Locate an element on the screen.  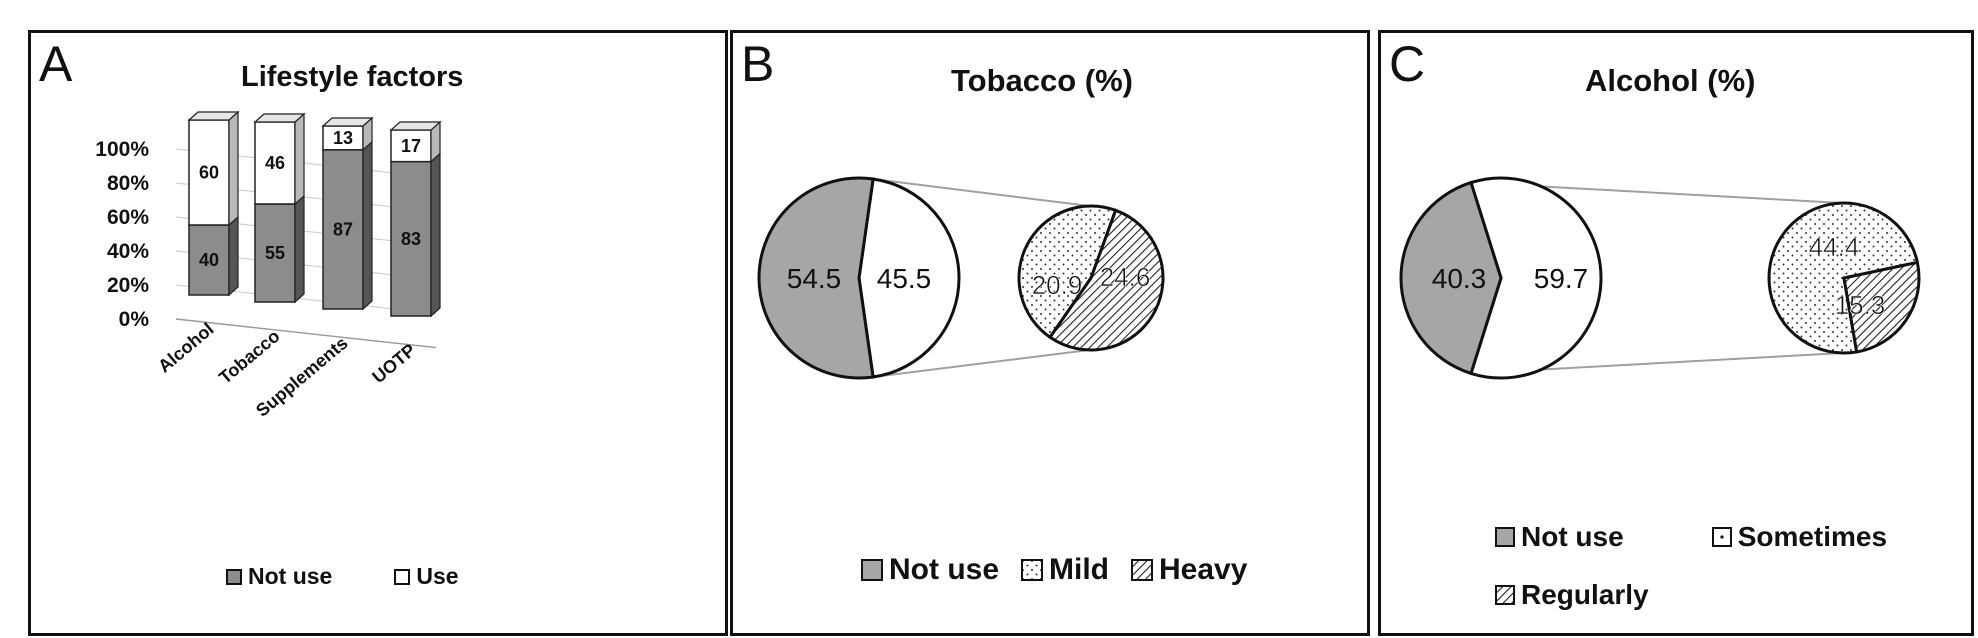
legend-item-mild: Mild is located at coordinates (1065, 570).